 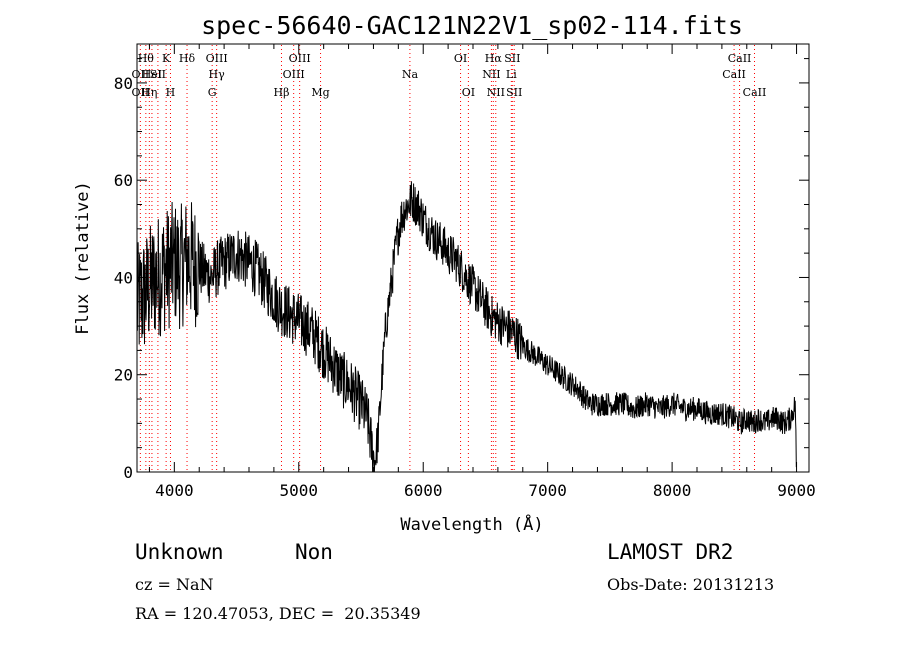 I want to click on cz-label: cz = NaN, so click(x=174, y=584).